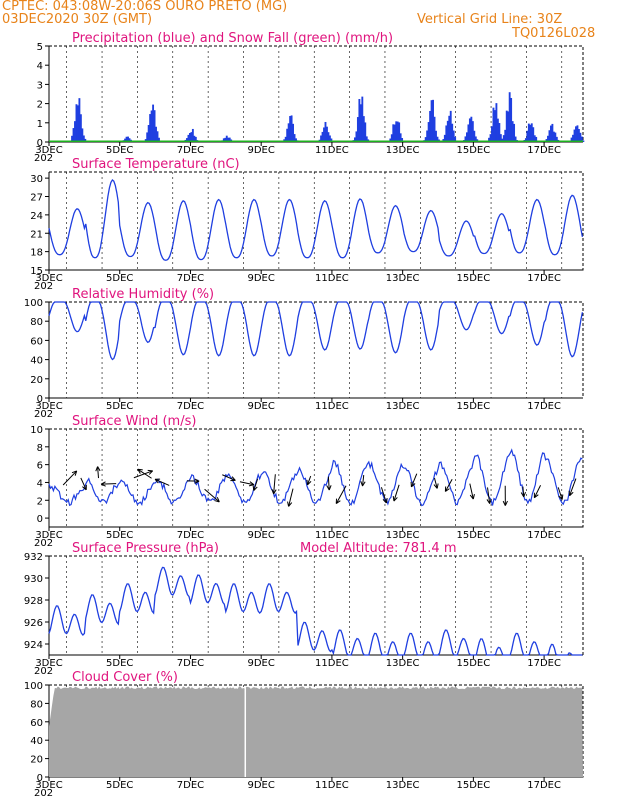 This screenshot has width=618, height=800. I want to click on y-tick-label: 0, so click(40, 519).